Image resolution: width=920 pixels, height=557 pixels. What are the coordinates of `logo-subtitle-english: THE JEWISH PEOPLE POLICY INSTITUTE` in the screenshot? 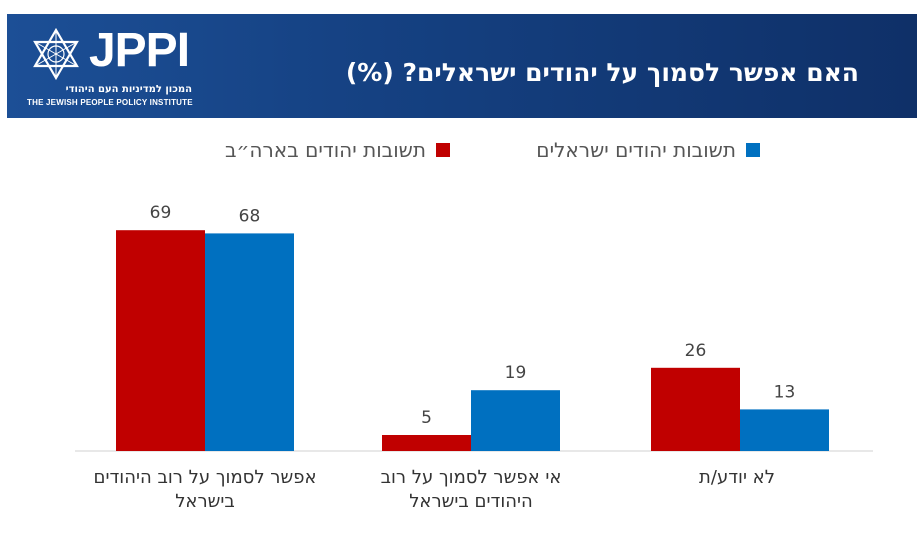 It's located at (110, 102).